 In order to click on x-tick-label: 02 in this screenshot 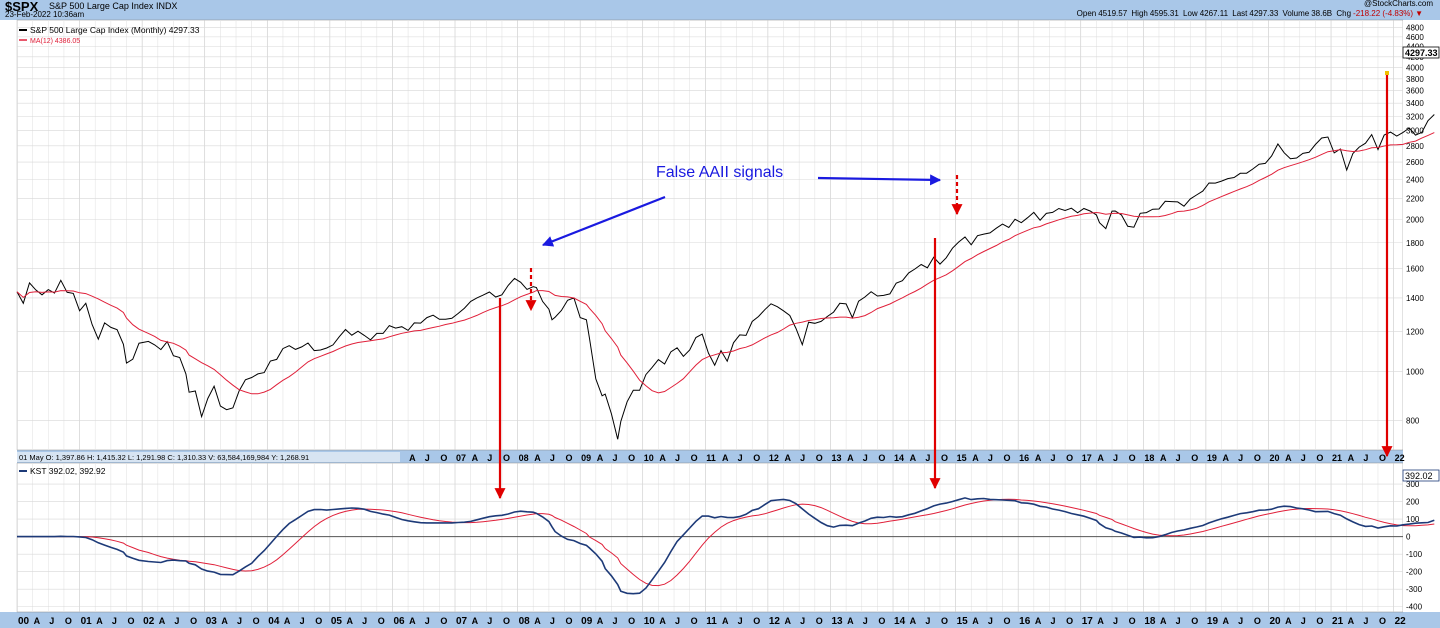, I will do `click(149, 621)`.